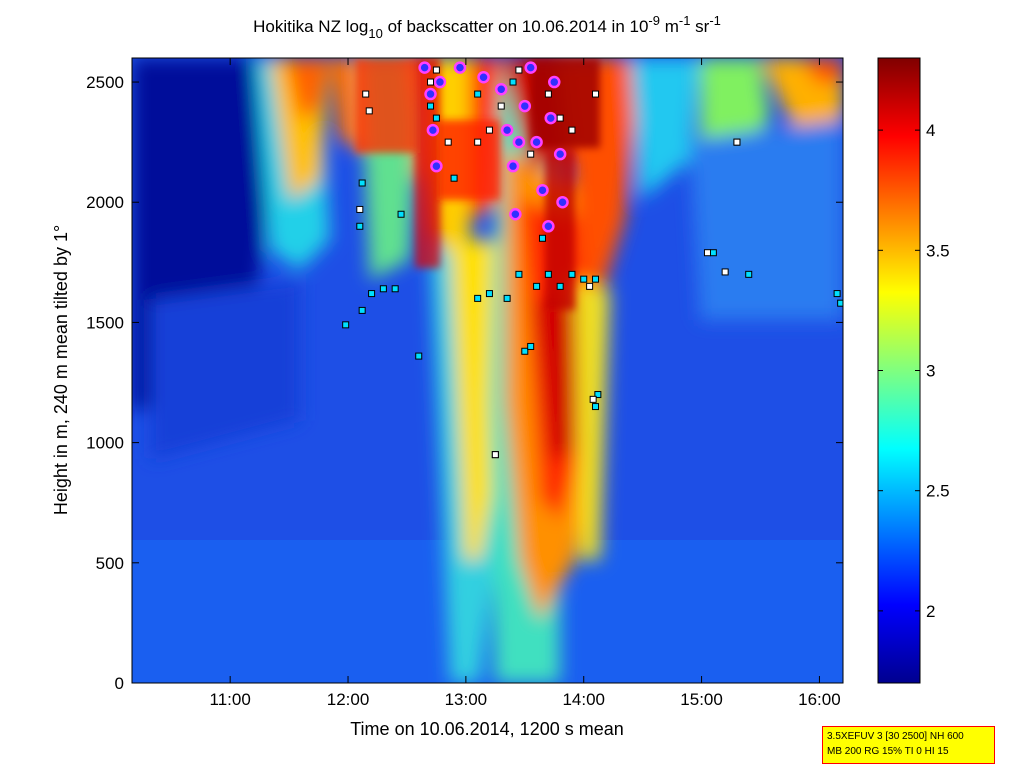 Image resolution: width=1023 pixels, height=767 pixels. What do you see at coordinates (930, 130) in the screenshot?
I see `colorbar-tick-label: 4` at bounding box center [930, 130].